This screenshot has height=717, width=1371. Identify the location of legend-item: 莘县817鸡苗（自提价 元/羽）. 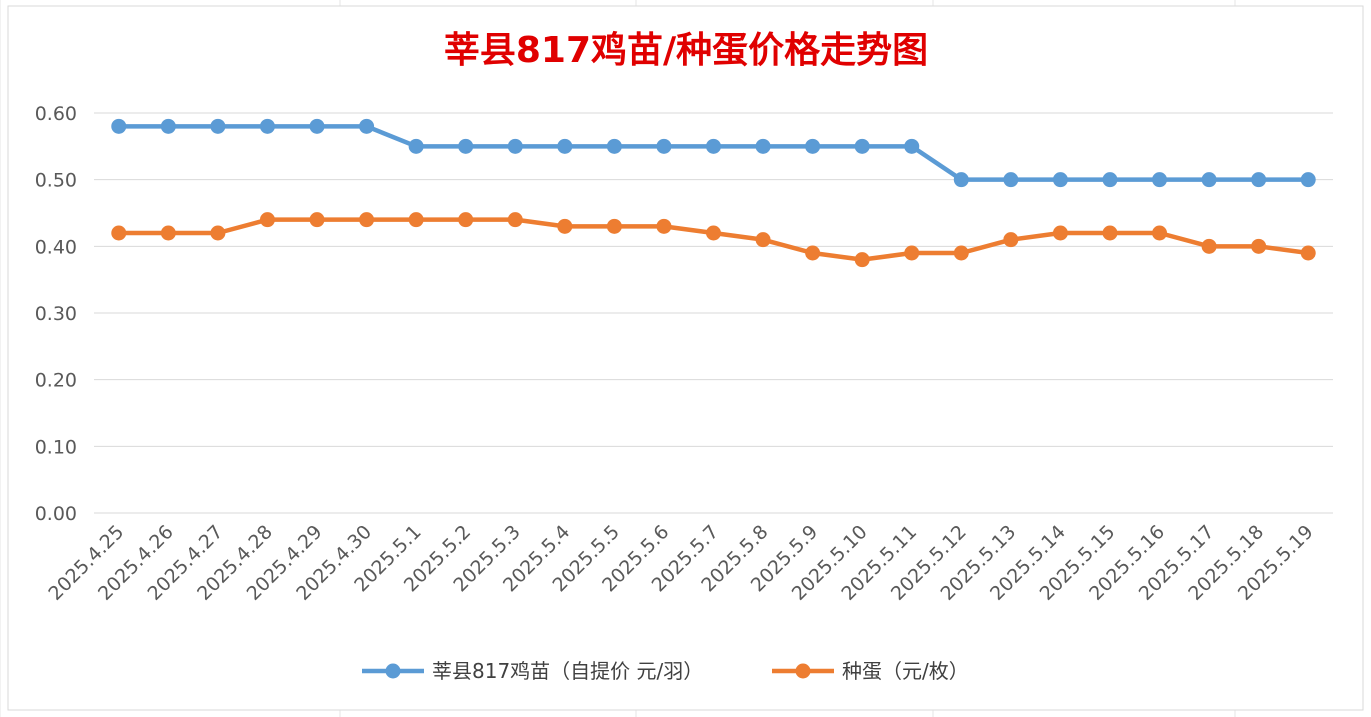
(532, 671).